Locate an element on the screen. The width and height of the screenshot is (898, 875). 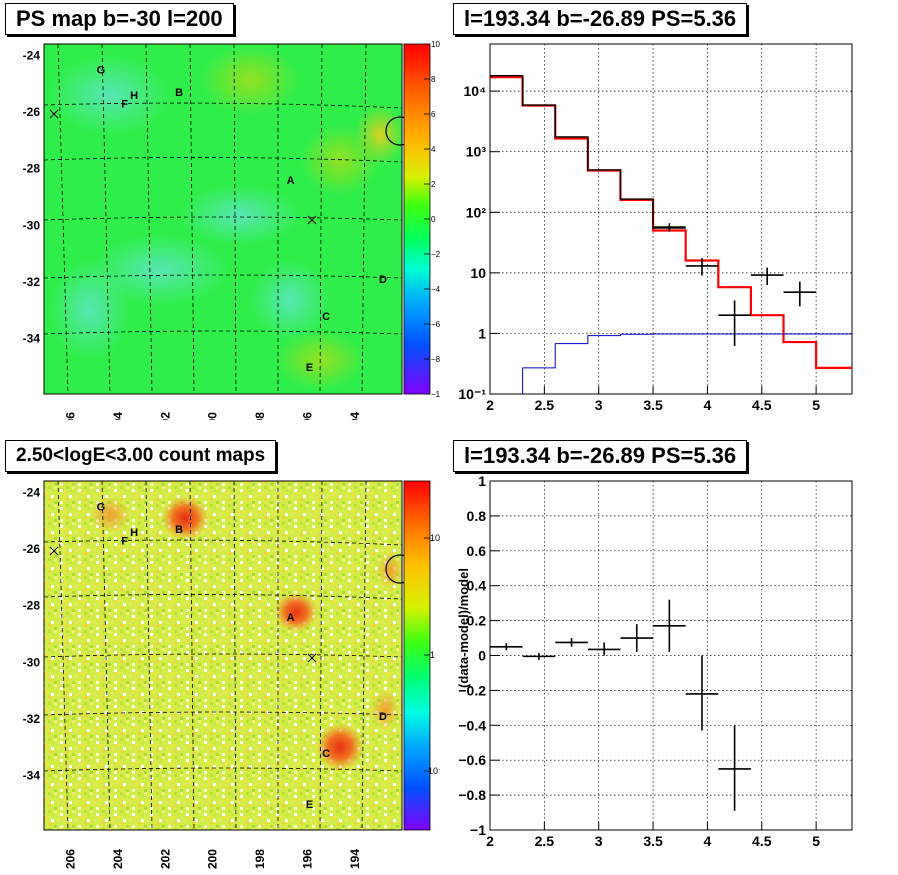
spectrum-x-tick-label: 3 is located at coordinates (599, 405).